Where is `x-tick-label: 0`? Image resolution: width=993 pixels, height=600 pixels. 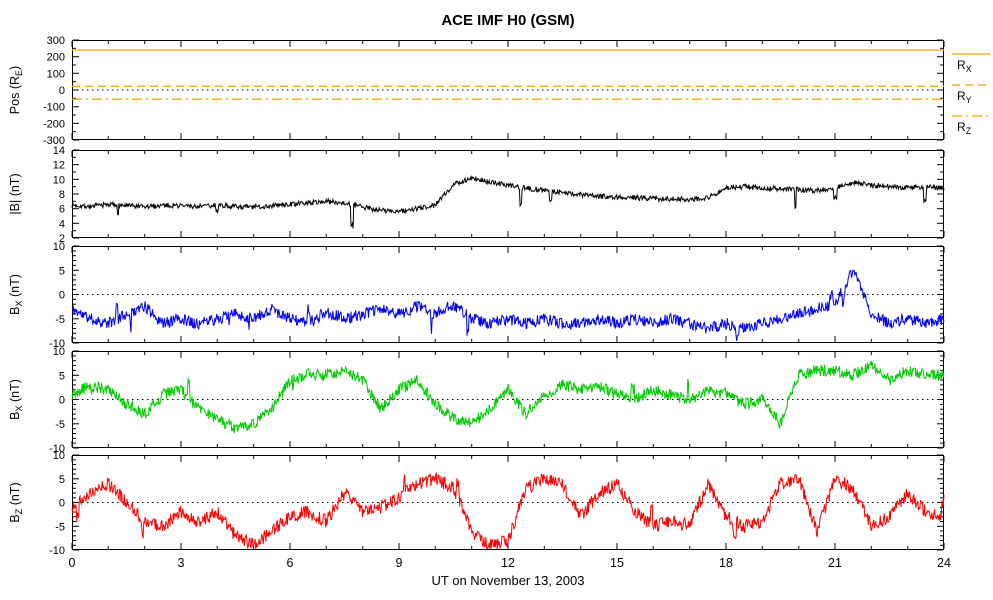 x-tick-label: 0 is located at coordinates (72, 563).